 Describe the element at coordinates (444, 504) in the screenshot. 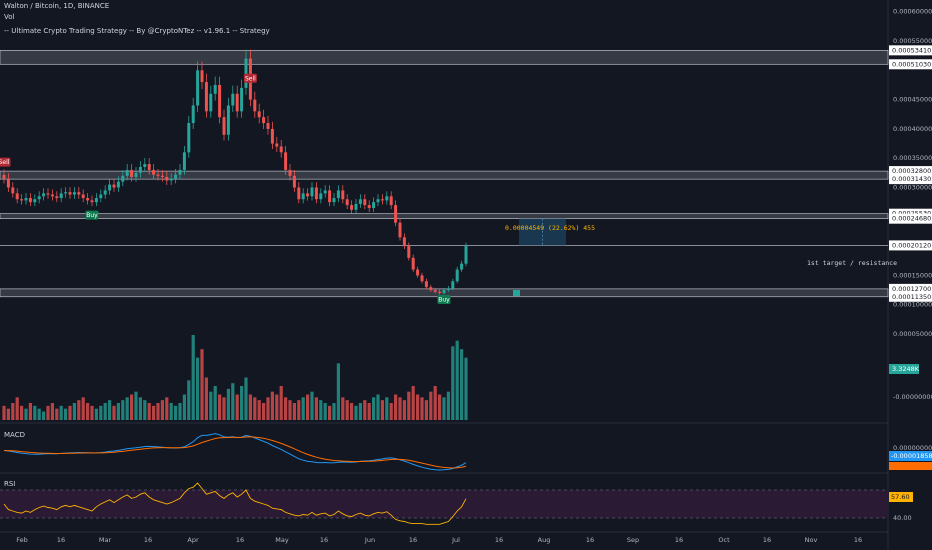

I see `rsi-band` at that location.